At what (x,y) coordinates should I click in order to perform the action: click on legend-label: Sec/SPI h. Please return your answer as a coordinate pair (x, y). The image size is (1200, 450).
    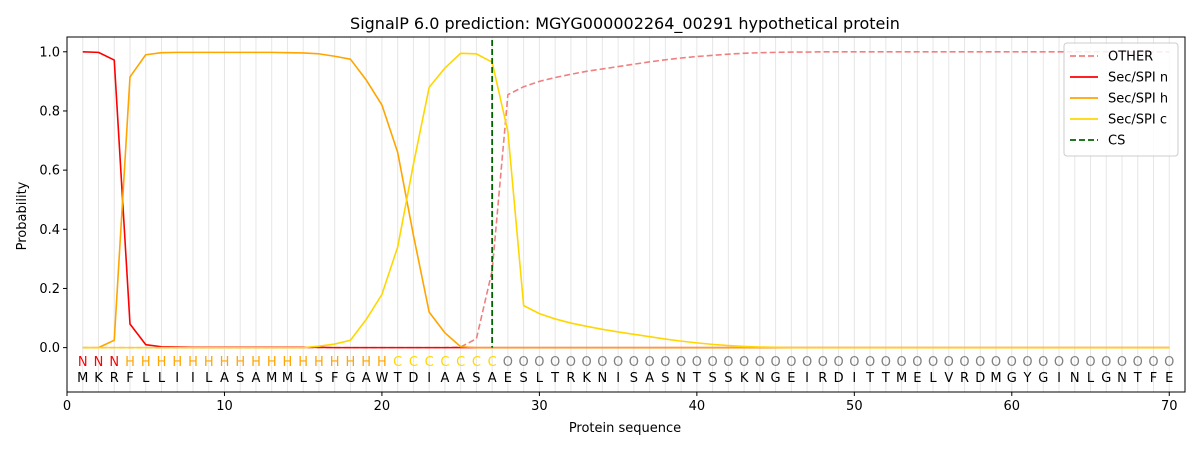
    Looking at the image, I should click on (1138, 99).